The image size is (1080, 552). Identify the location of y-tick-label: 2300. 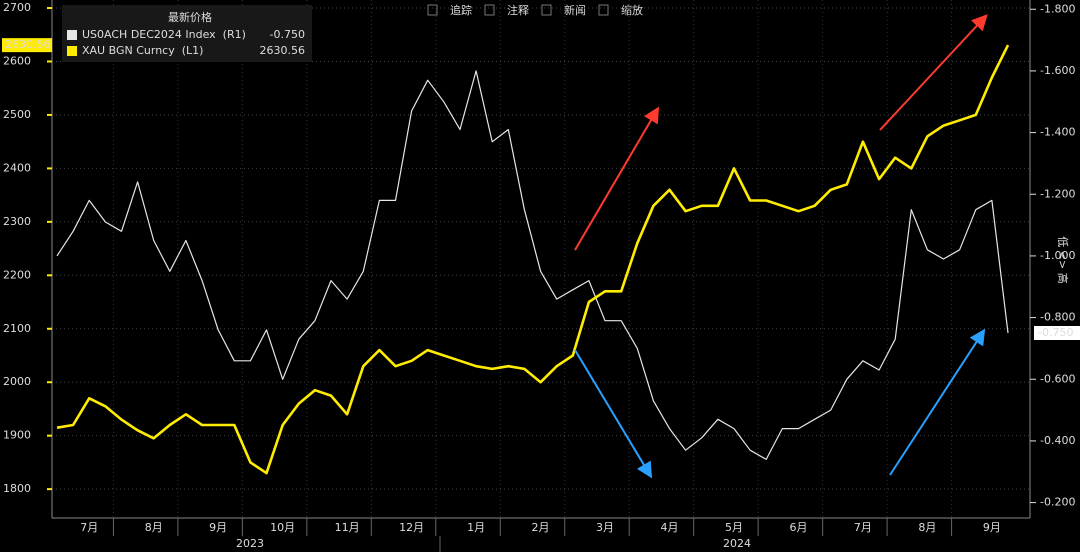
(17, 221).